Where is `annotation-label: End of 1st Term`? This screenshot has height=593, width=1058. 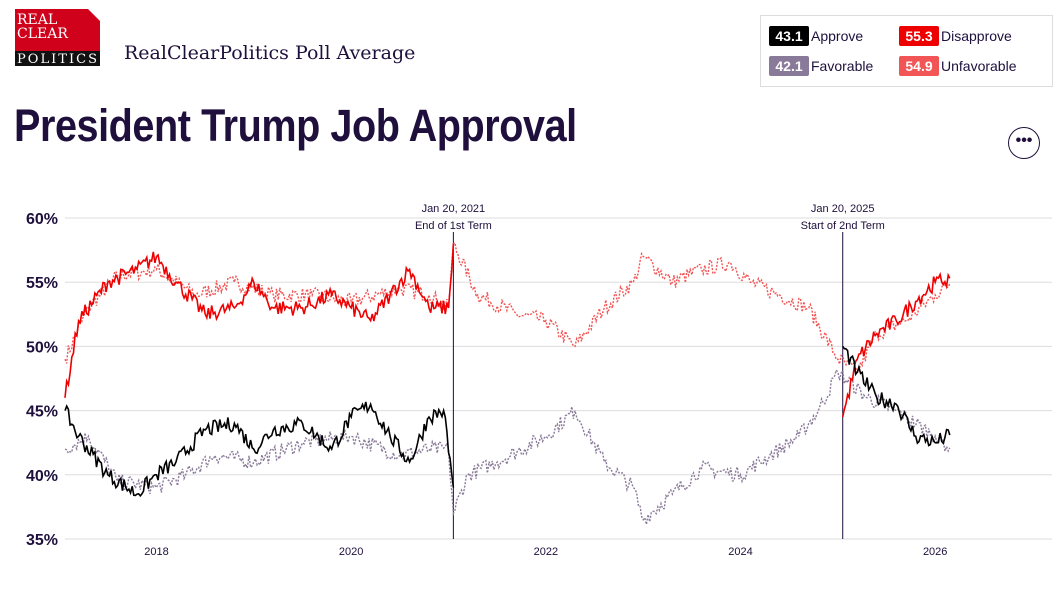 annotation-label: End of 1st Term is located at coordinates (453, 226).